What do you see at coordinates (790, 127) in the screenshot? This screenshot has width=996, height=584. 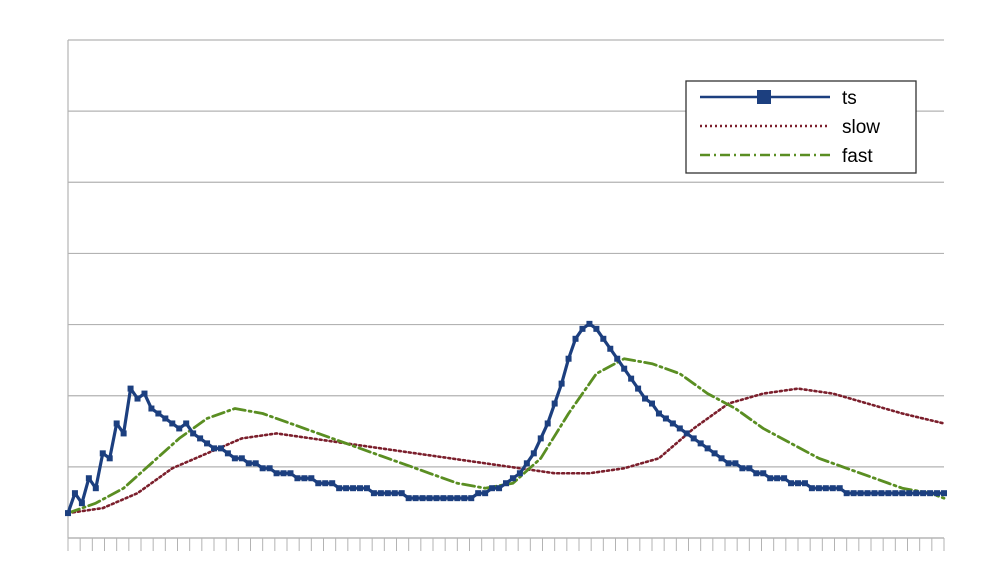 I see `legend-item-slow: slow` at bounding box center [790, 127].